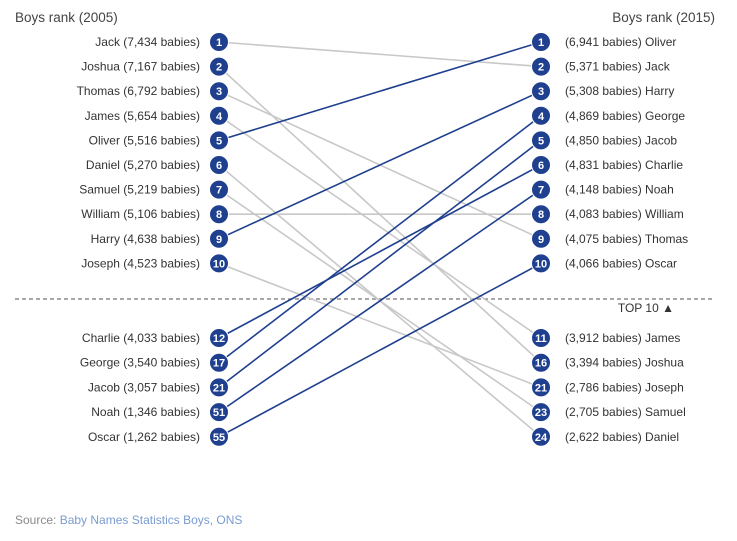 This screenshot has width=737, height=541. What do you see at coordinates (140, 363) in the screenshot?
I see `left-george-label: George (3,540 babies)` at bounding box center [140, 363].